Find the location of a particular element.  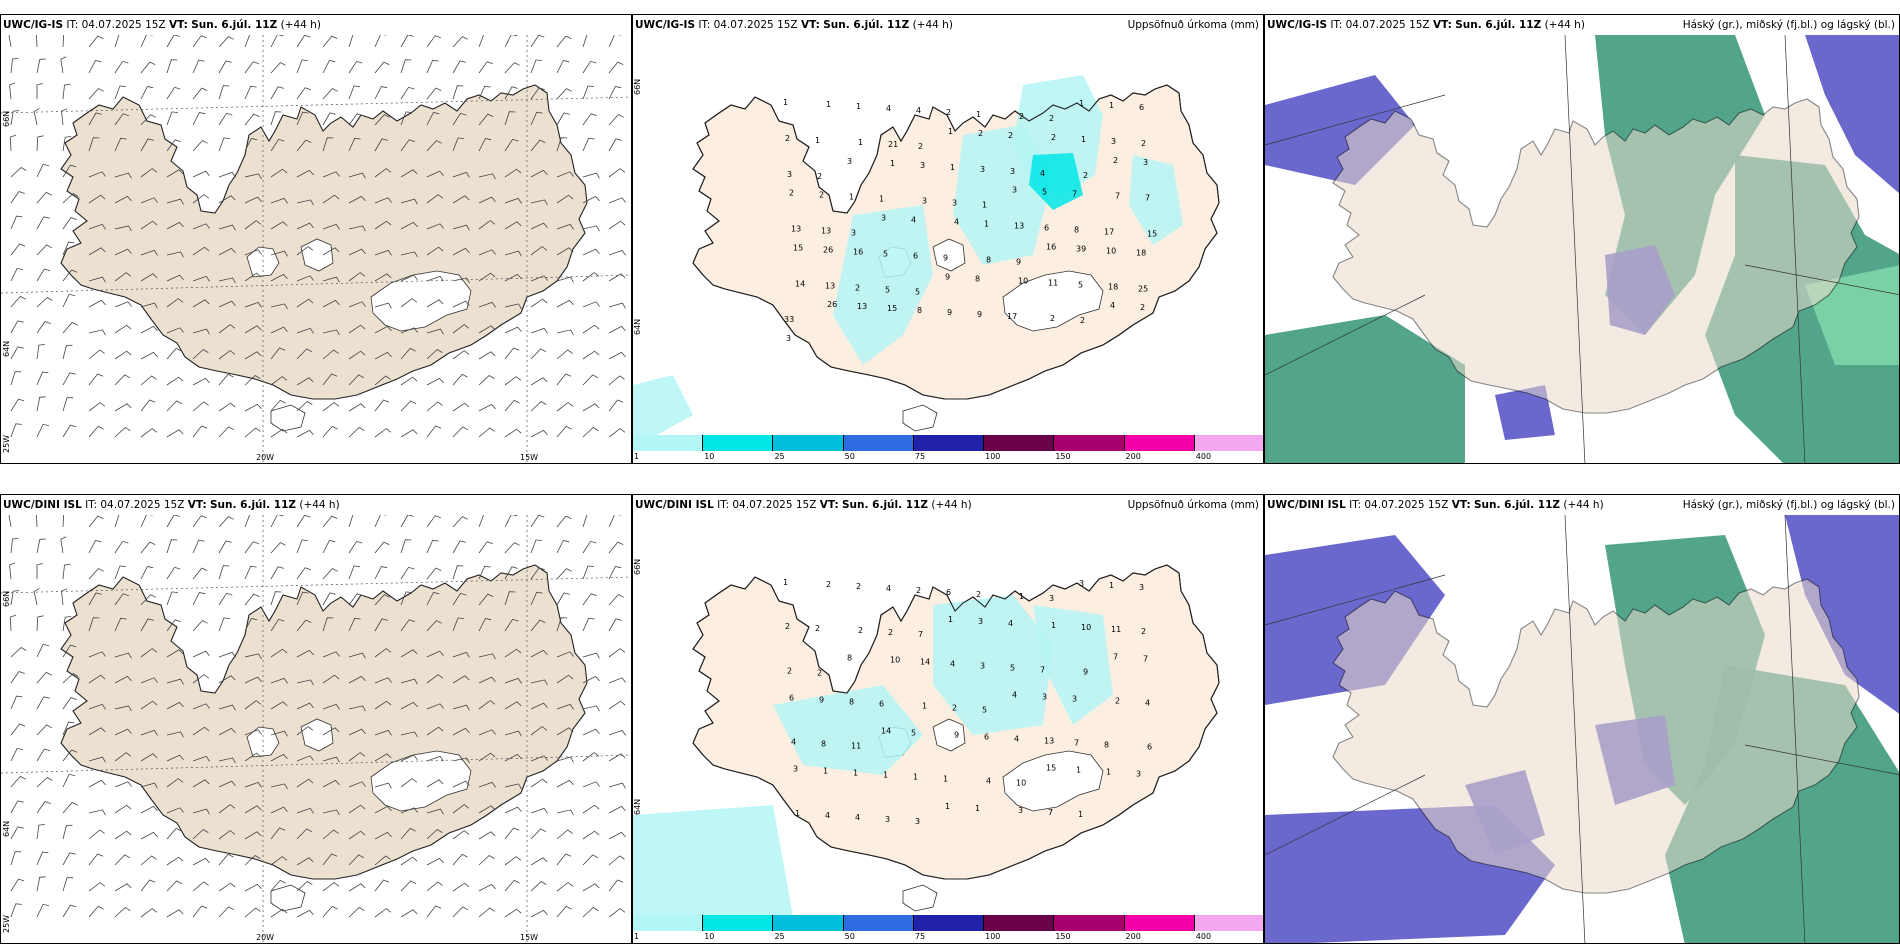

precip-value-label: 9 is located at coordinates (1085, 671).